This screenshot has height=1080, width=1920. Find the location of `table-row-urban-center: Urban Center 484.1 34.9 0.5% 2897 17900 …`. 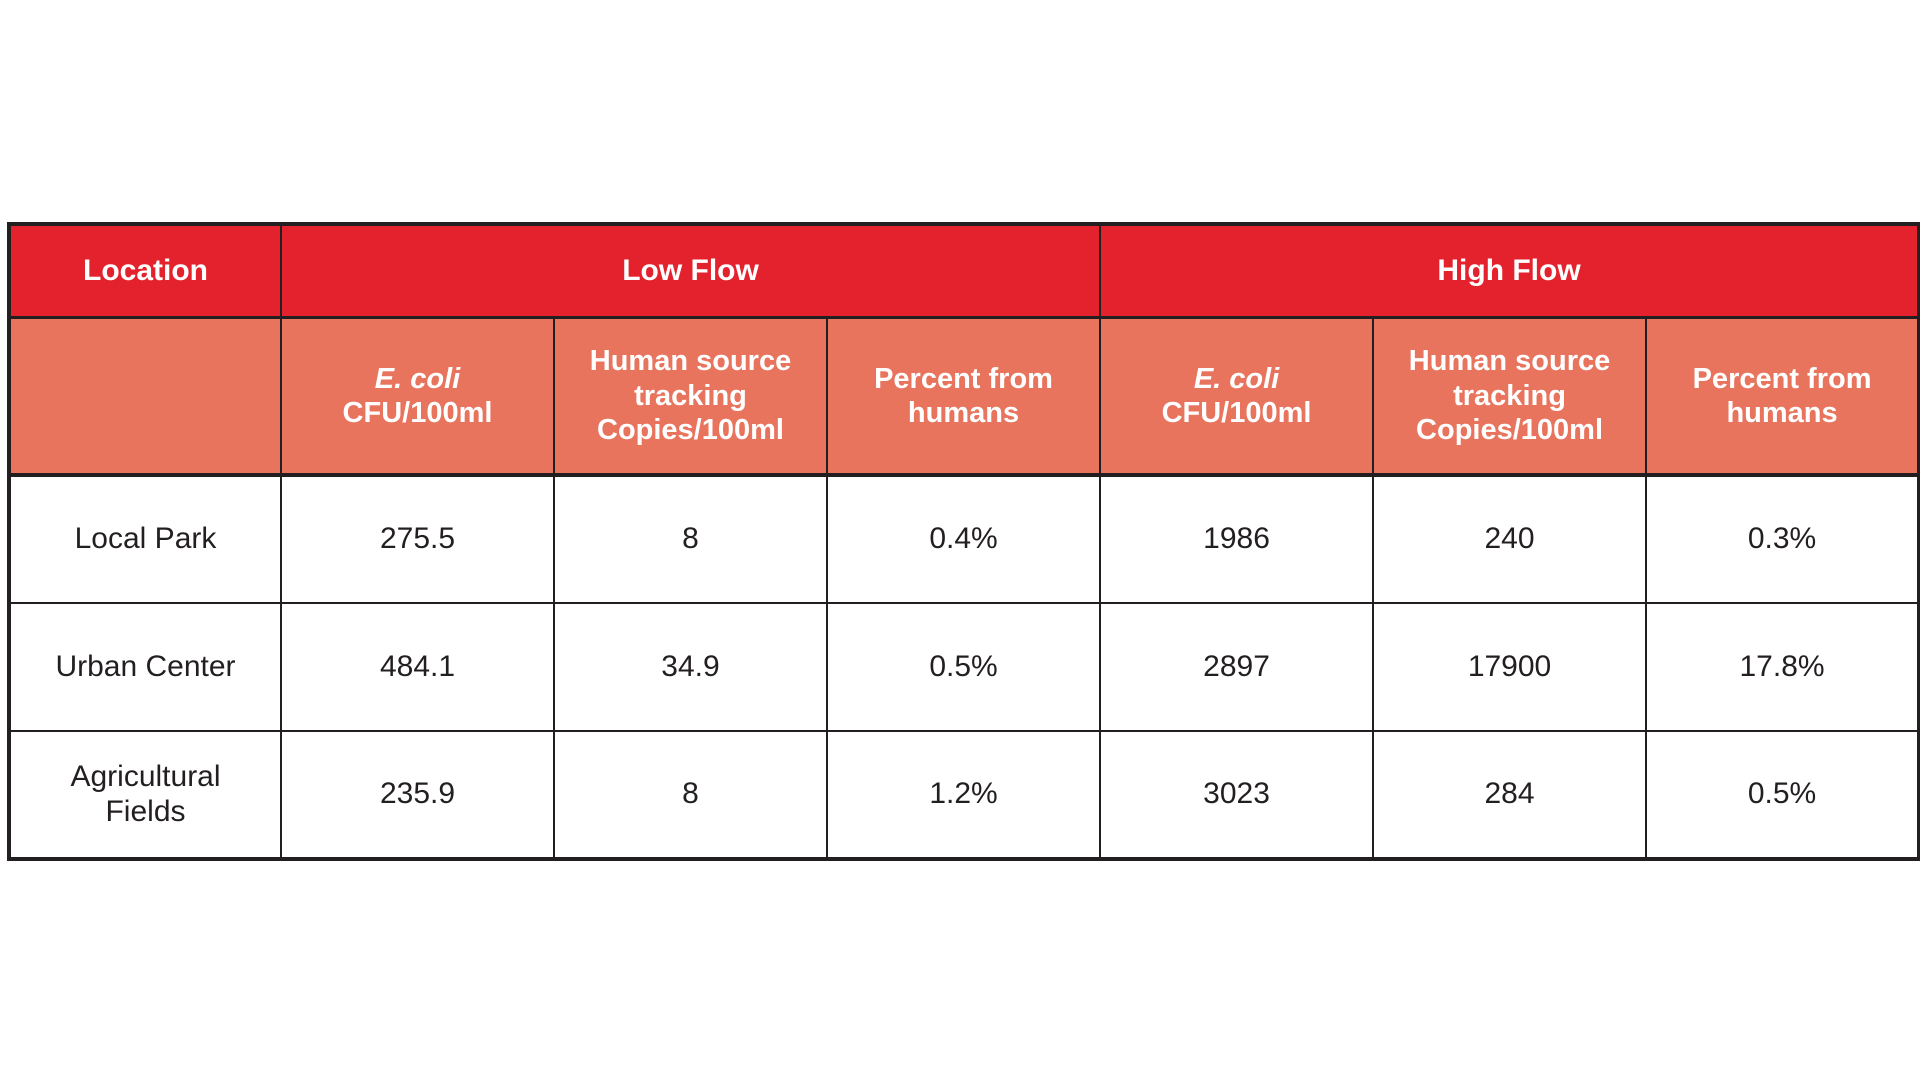

table-row-urban-center: Urban Center 484.1 34.9 0.5% 2897 17900 … is located at coordinates (964, 667).